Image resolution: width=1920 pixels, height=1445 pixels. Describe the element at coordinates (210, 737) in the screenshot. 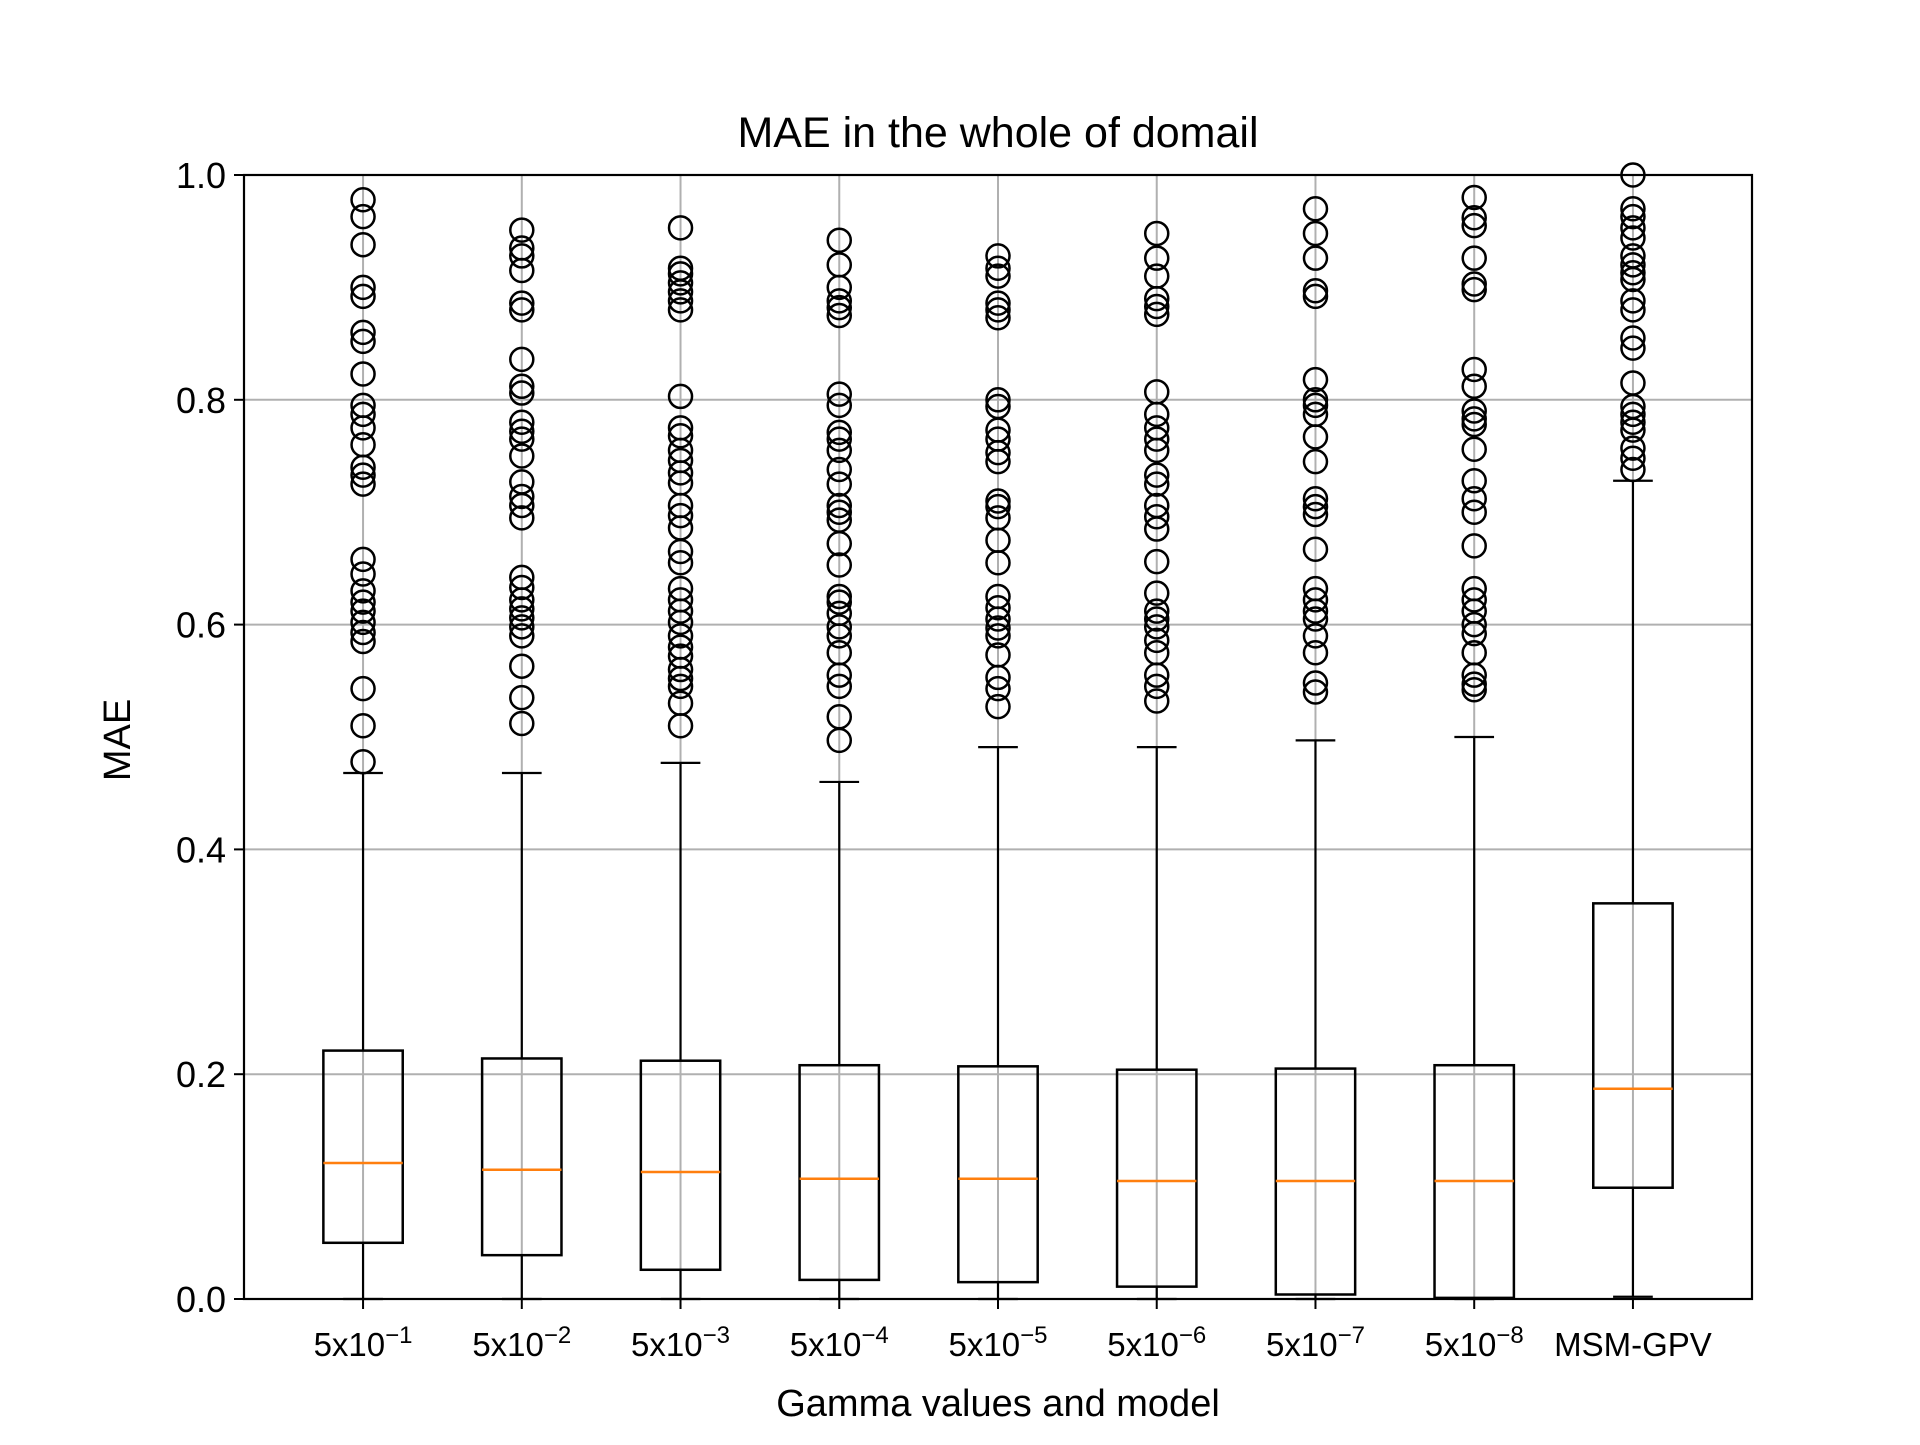

I see `y-axis-ticks: 0.0 0.2 0.4 0.6 0.8 1.0` at that location.